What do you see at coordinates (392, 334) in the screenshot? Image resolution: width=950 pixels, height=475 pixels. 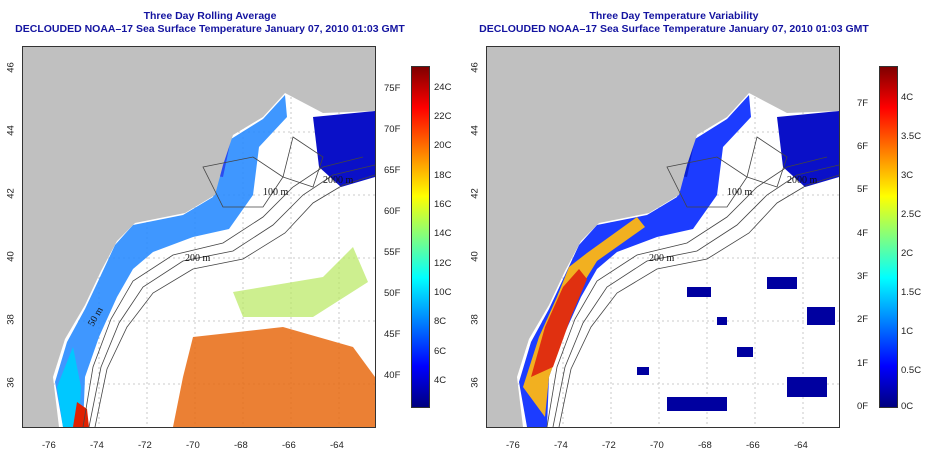 I see `colorbar-label: 45F` at bounding box center [392, 334].